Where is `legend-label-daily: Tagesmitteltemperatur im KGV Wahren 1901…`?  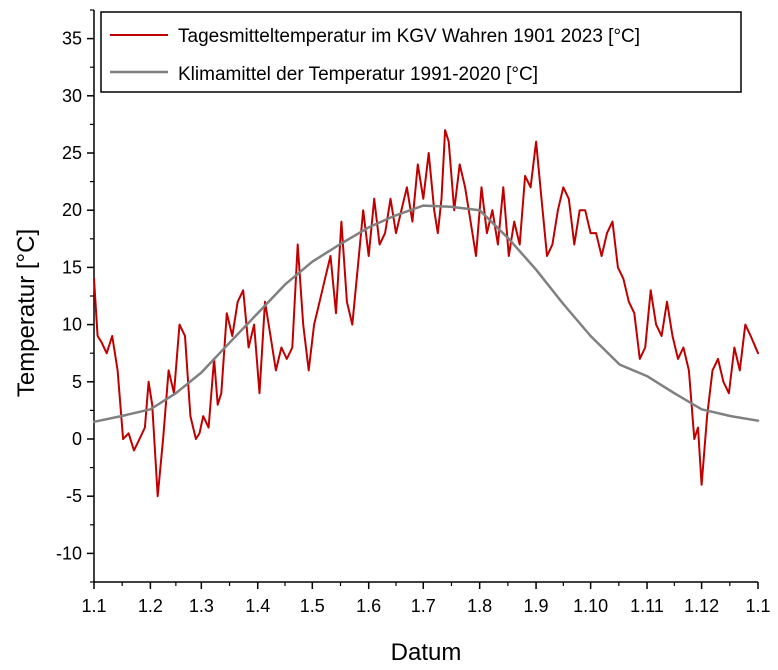
legend-label-daily: Tagesmitteltemperatur im KGV Wahren 1901… is located at coordinates (409, 36).